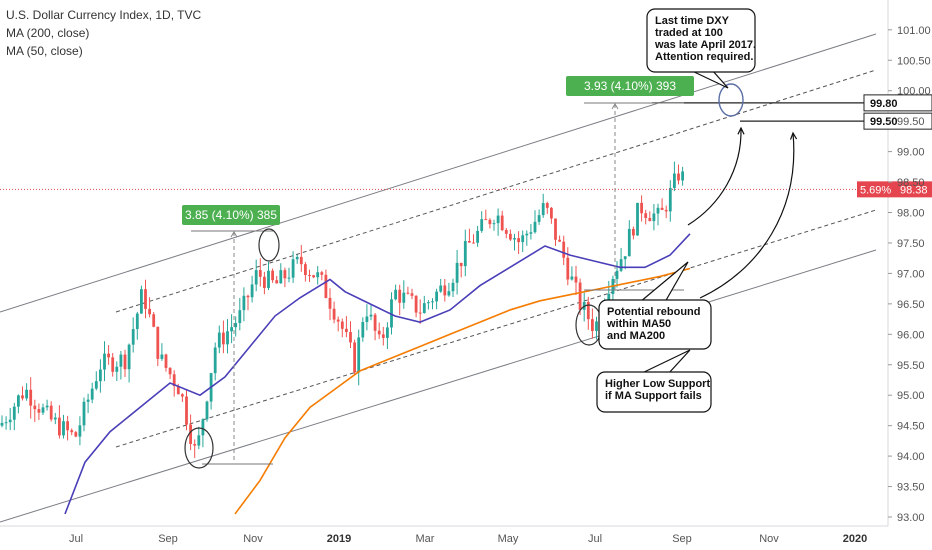 The width and height of the screenshot is (932, 550). Describe the element at coordinates (692, 21) in the screenshot. I see `last-time-callout-line: Last time DXY` at that location.